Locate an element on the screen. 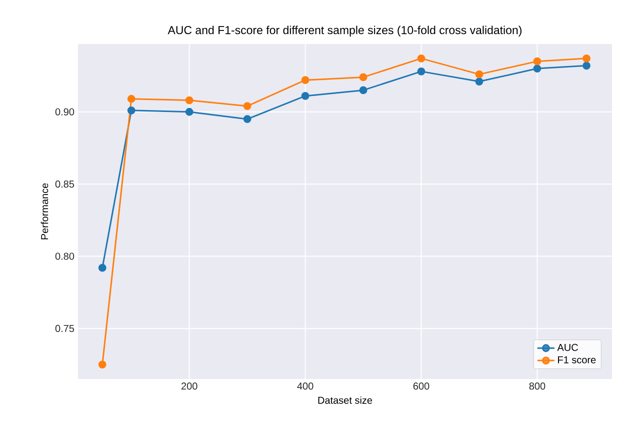  y-tick-label: 0.90 is located at coordinates (64, 112).